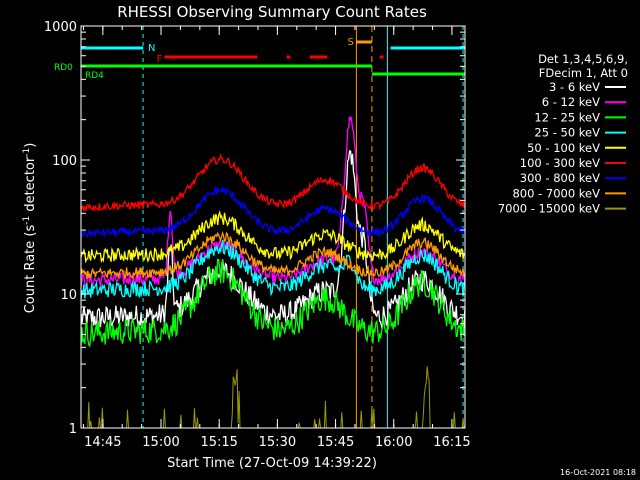 The width and height of the screenshot is (640, 480). What do you see at coordinates (560, 178) in the screenshot?
I see `legend-entry-label: 300 - 800 keV` at bounding box center [560, 178].